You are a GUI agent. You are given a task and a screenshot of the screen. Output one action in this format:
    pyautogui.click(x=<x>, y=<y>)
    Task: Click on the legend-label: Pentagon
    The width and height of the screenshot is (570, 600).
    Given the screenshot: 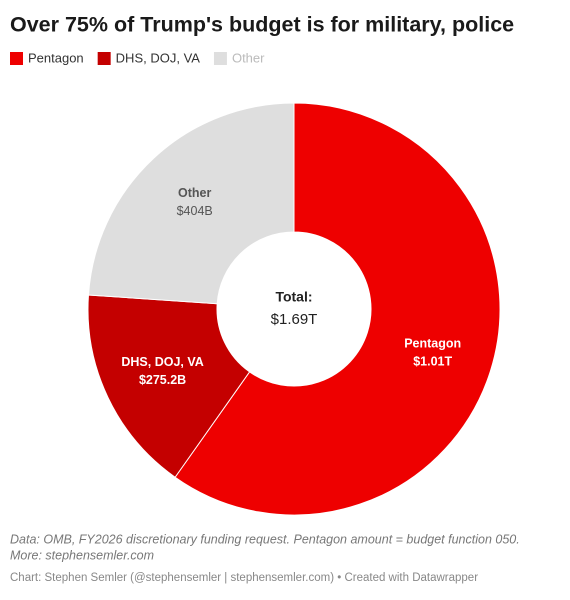 What is the action you would take?
    pyautogui.click(x=56, y=57)
    